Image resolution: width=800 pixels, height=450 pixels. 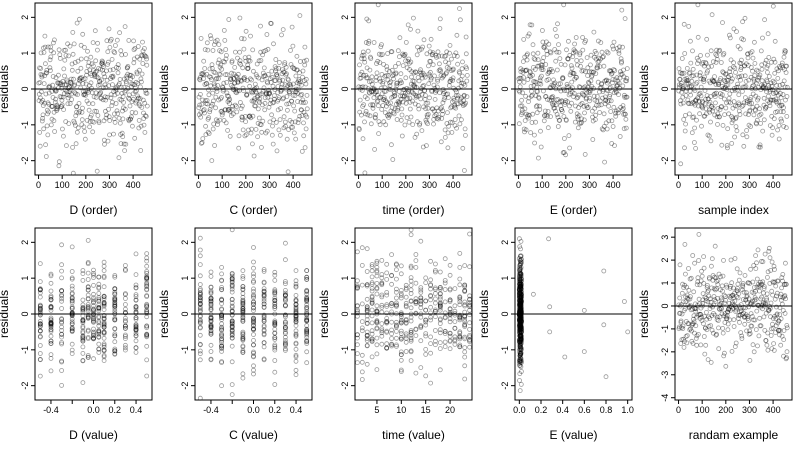 What do you see at coordinates (211, 410) in the screenshot?
I see `x-tick-label: -0.4` at bounding box center [211, 410].